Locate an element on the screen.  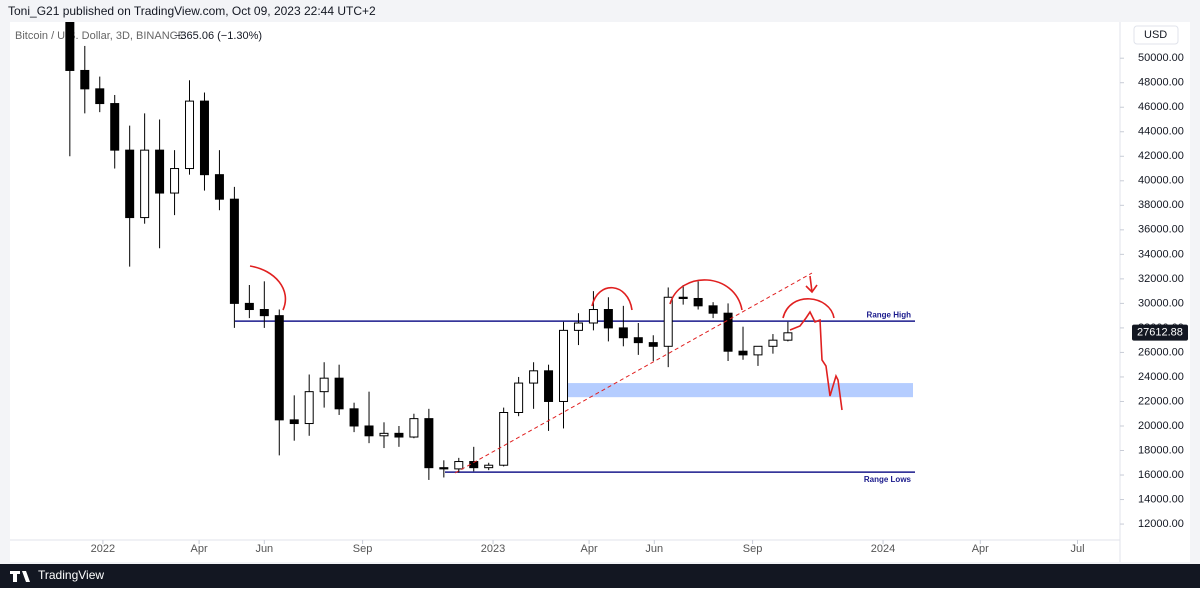
last-price: 27612.88 is located at coordinates (1160, 333).